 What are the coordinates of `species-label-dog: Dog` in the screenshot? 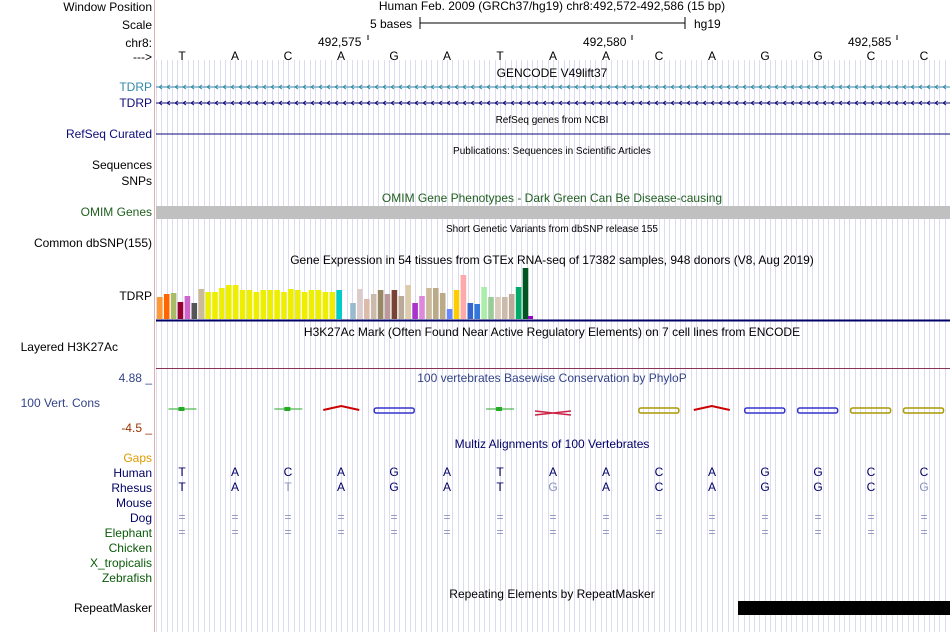 It's located at (140, 518).